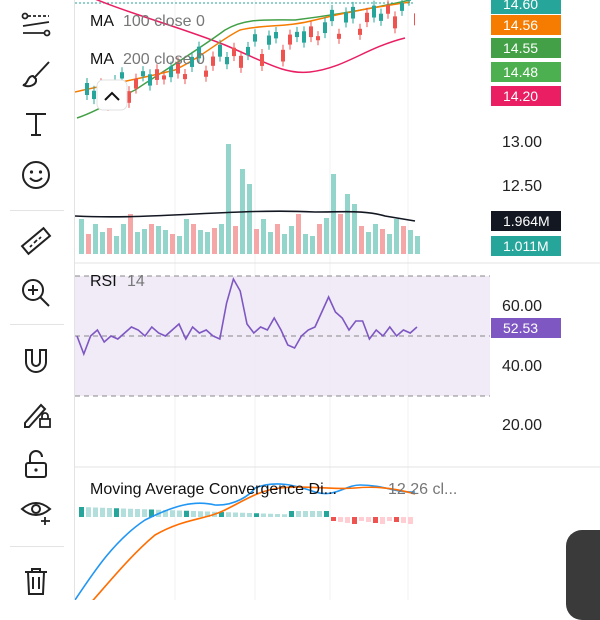 Image resolution: width=600 pixels, height=620 pixels. I want to click on ma200-line, so click(250, 37).